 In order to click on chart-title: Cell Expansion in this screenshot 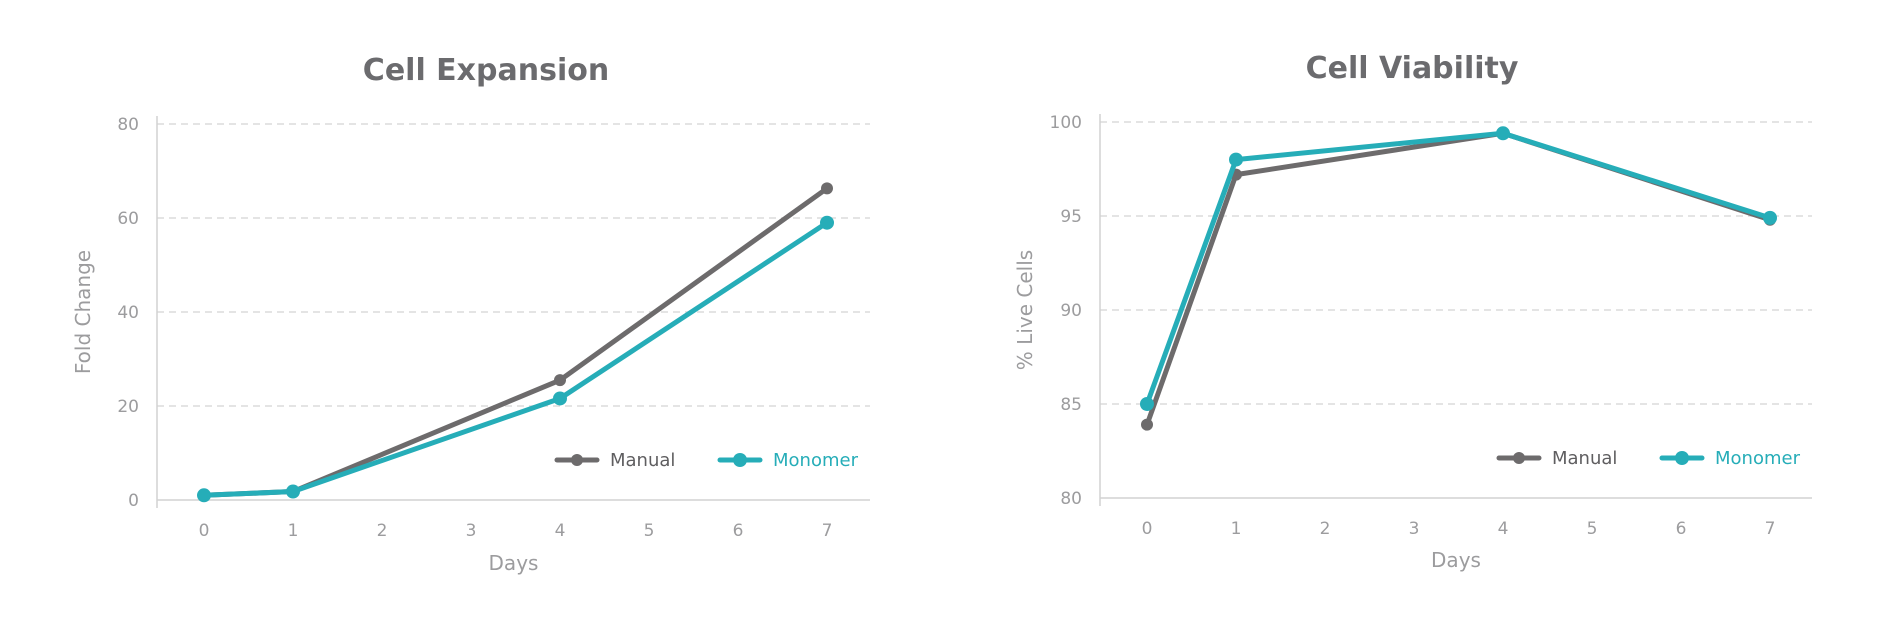, I will do `click(486, 70)`.